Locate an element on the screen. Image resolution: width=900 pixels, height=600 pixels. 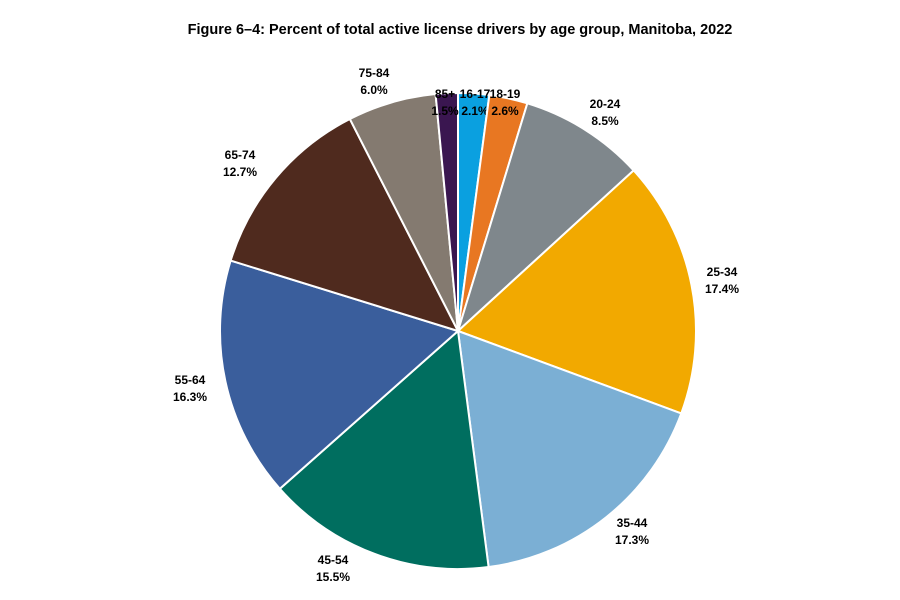
slice-value-label: 15.5% is located at coordinates (333, 577).